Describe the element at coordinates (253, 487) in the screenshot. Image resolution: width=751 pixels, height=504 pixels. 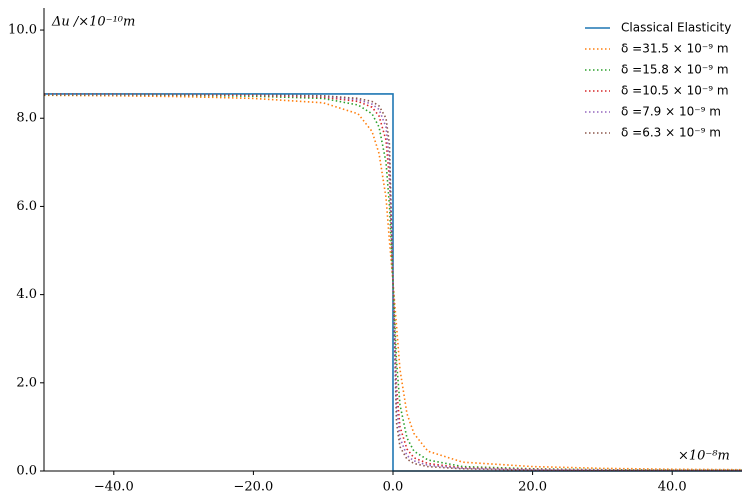
I see `x-tick-label: −20.0` at that location.